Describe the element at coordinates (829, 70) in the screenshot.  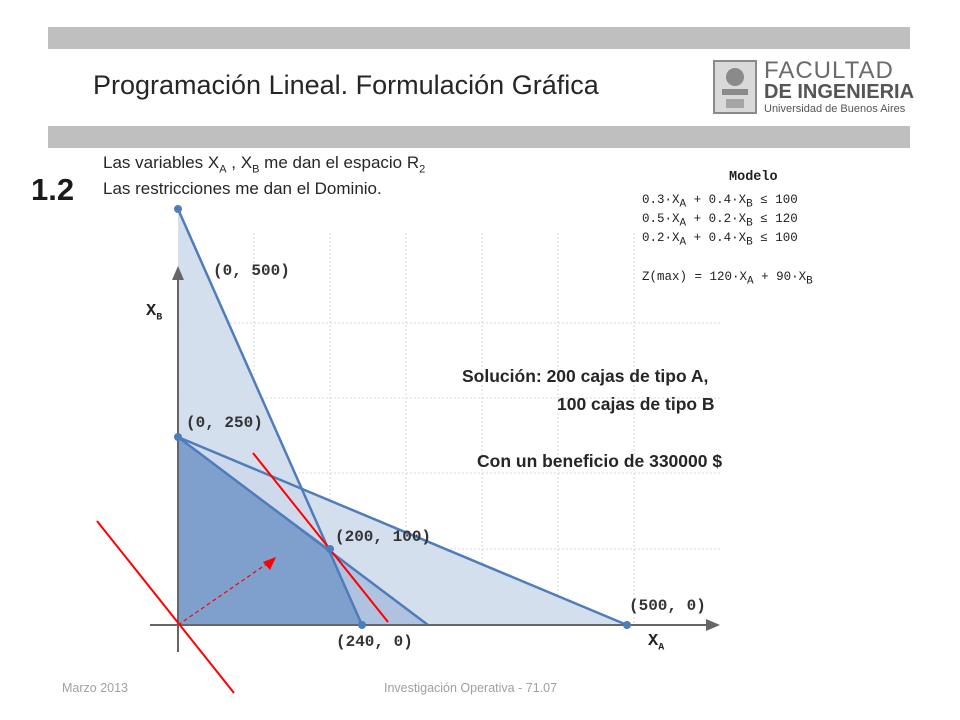
I see `logo-text-faculty: FACULTAD` at that location.